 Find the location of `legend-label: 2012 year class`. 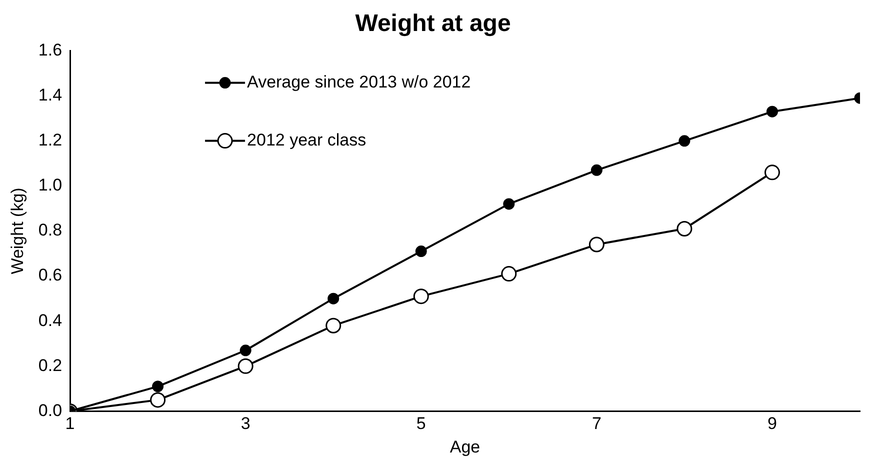

legend-label: 2012 year class is located at coordinates (306, 140).